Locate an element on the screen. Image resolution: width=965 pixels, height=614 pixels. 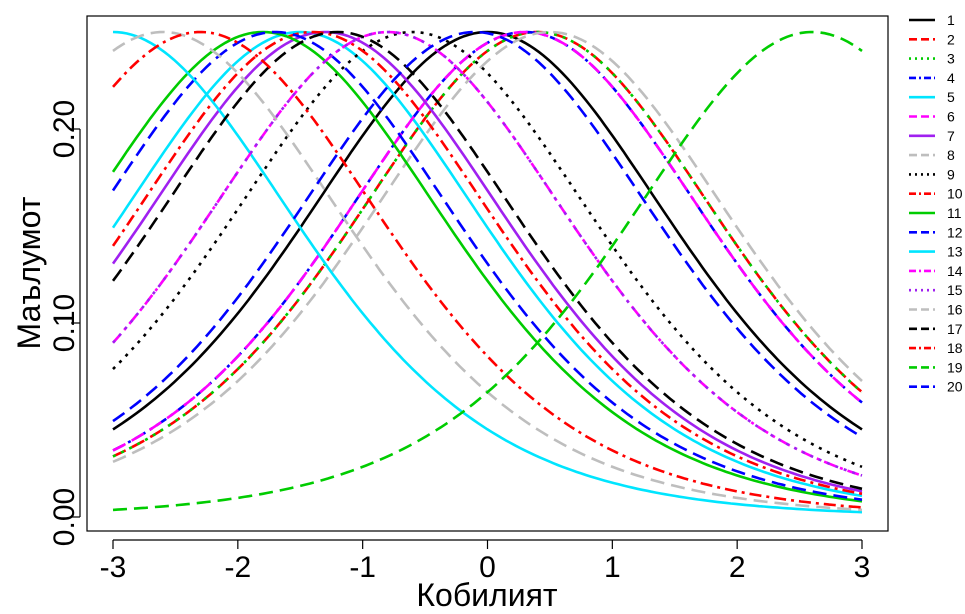
x-tick-label: 2 is located at coordinates (737, 567).